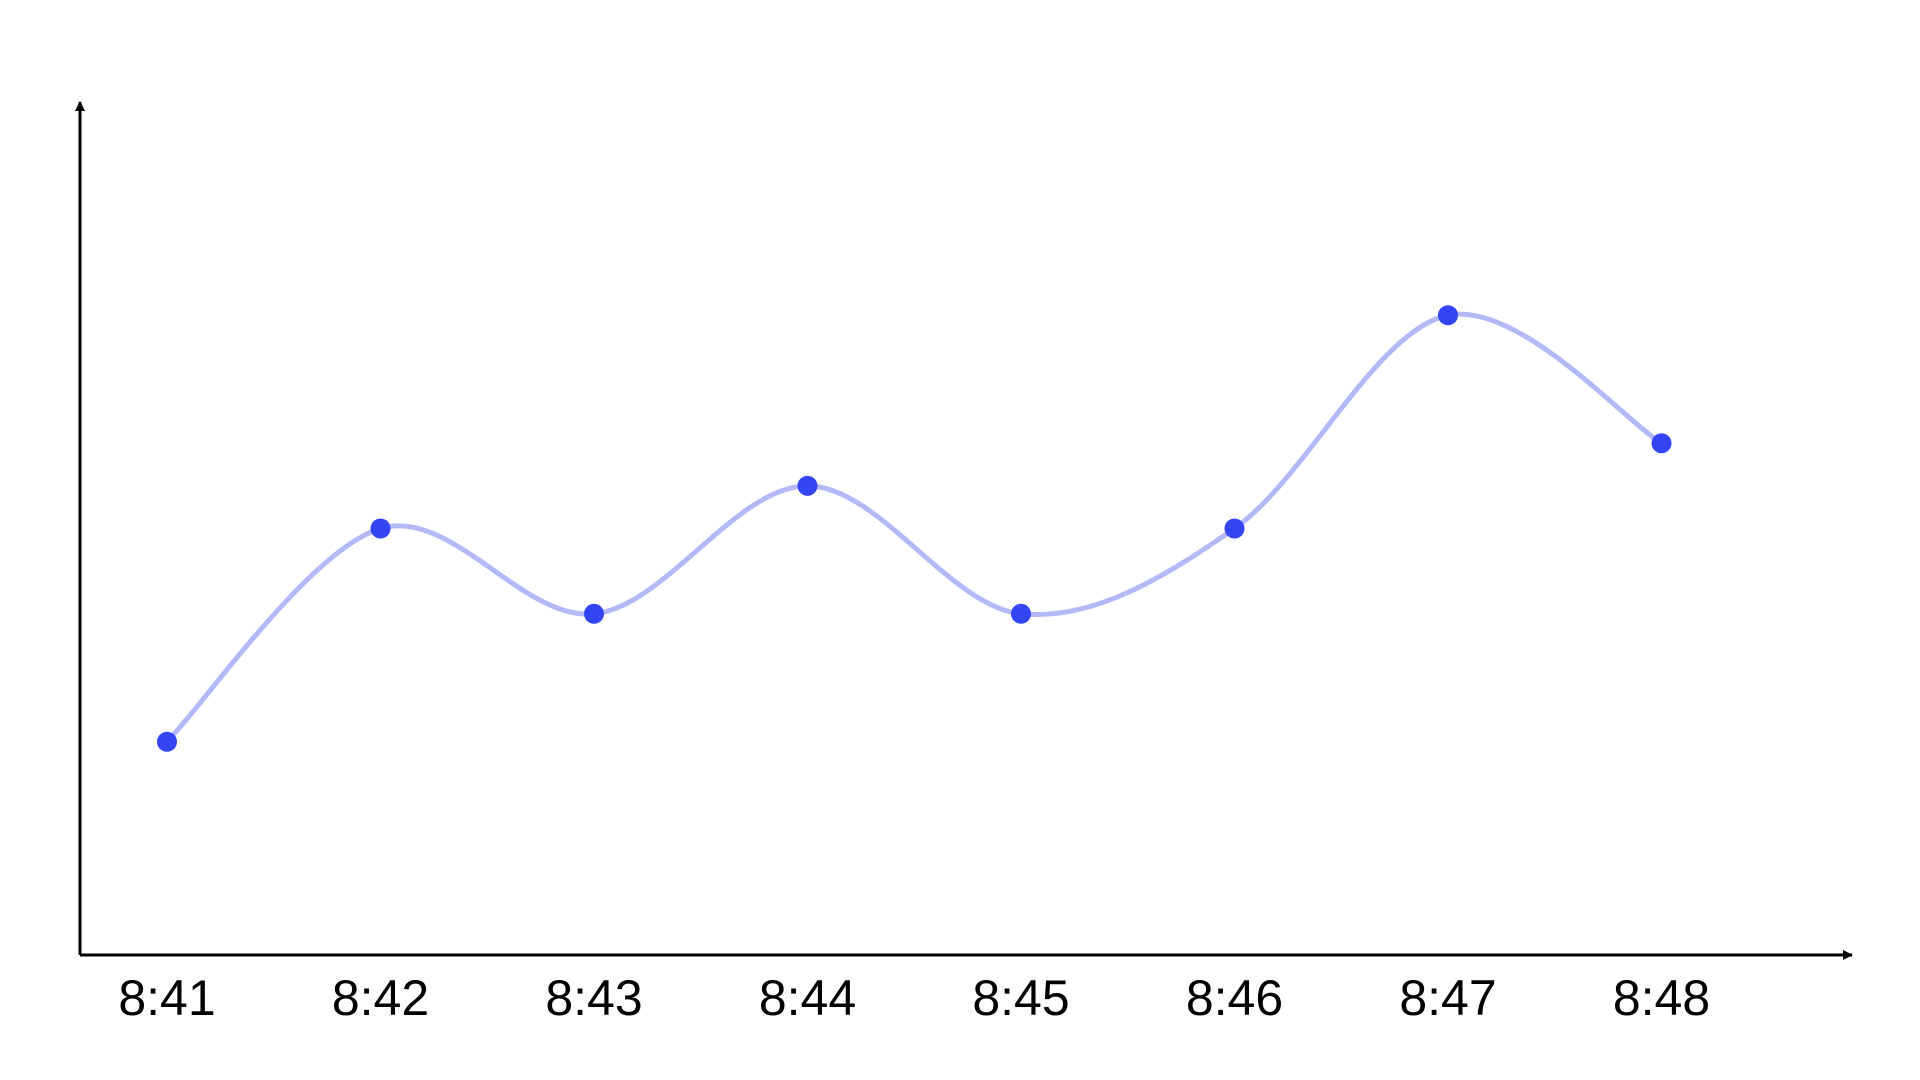  Describe the element at coordinates (1234, 998) in the screenshot. I see `x-tick-label: 8:46` at that location.